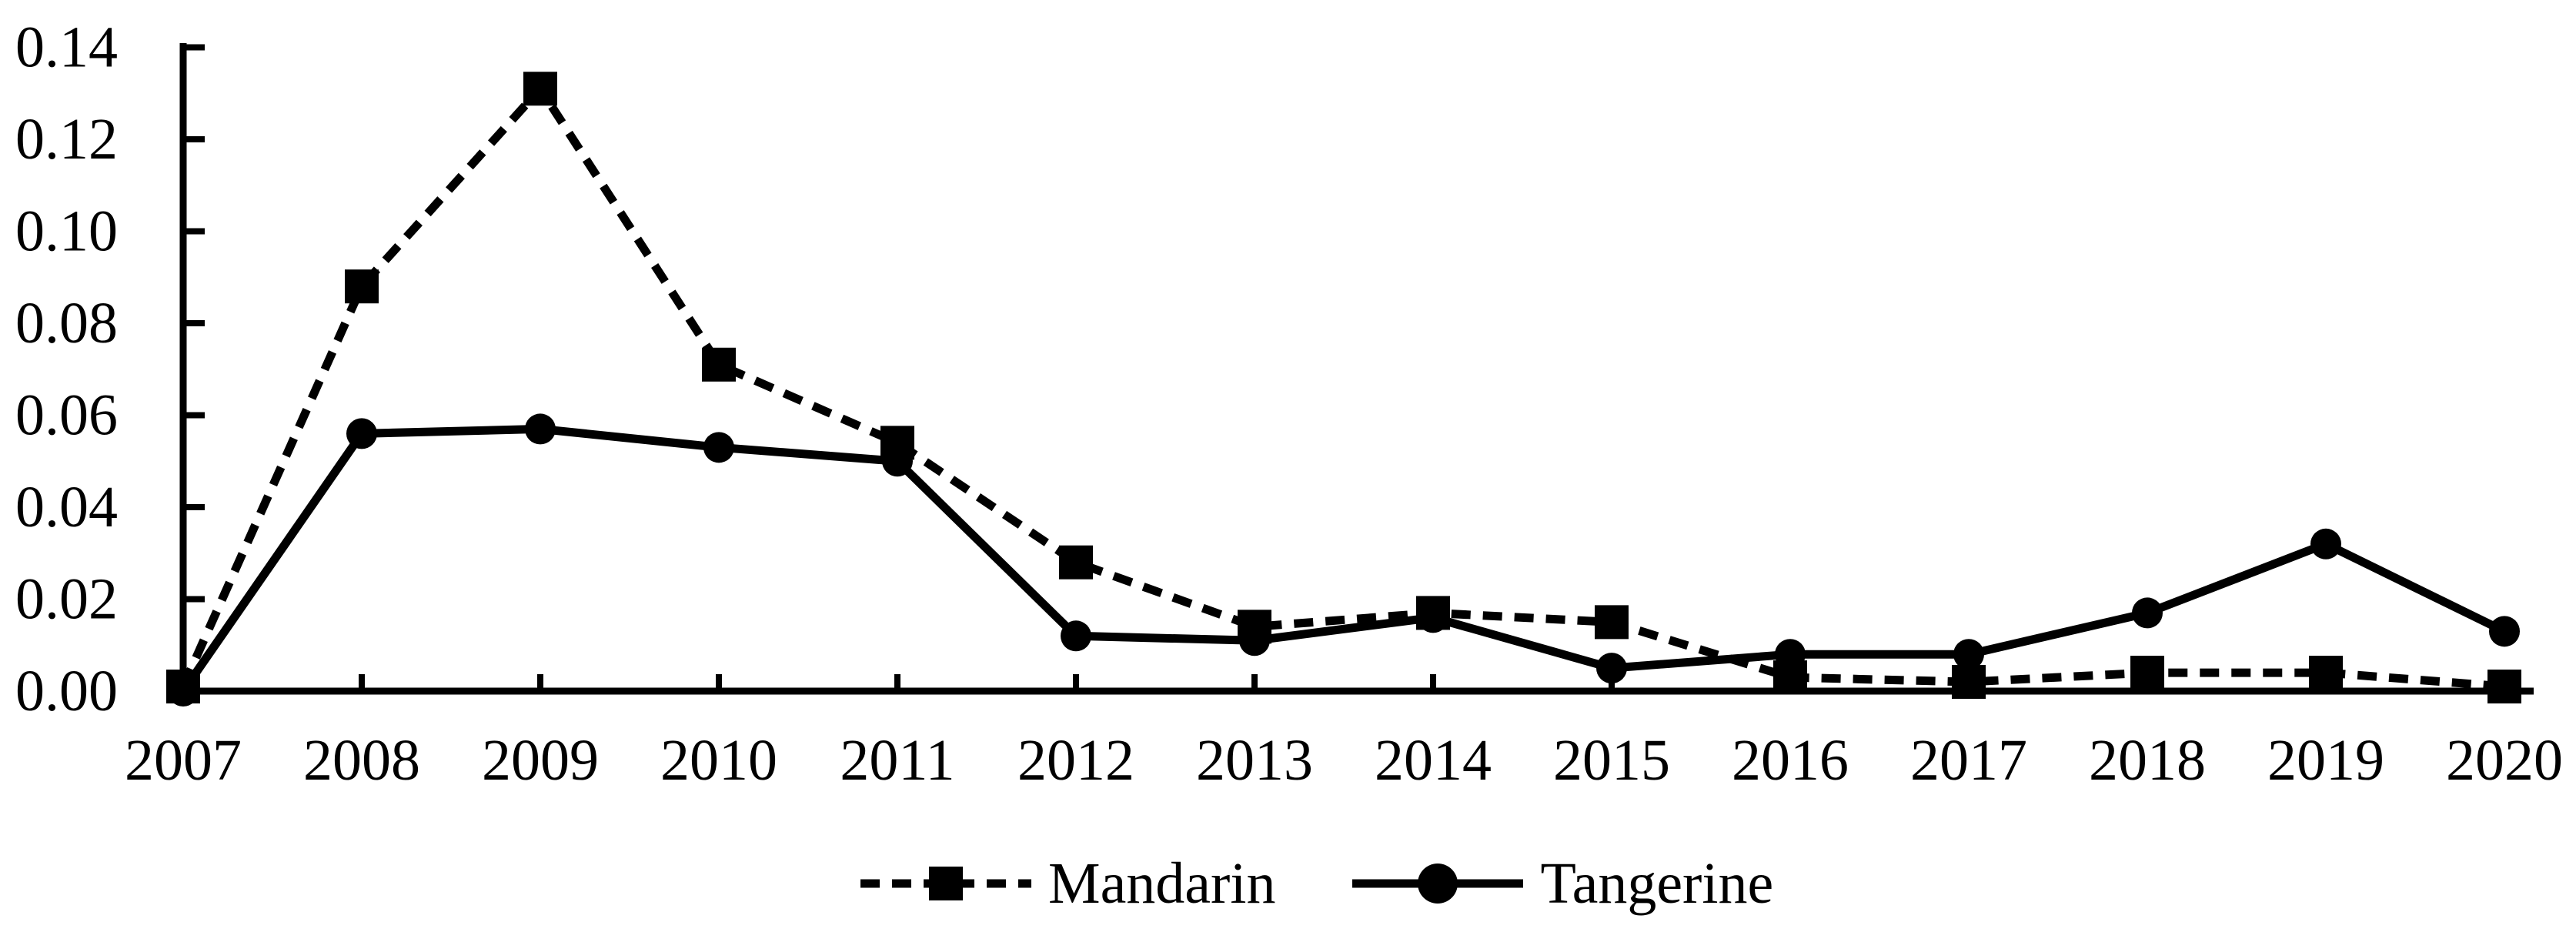 The height and width of the screenshot is (932, 2576). Describe the element at coordinates (1969, 760) in the screenshot. I see `x-tick-label: 2017` at that location.